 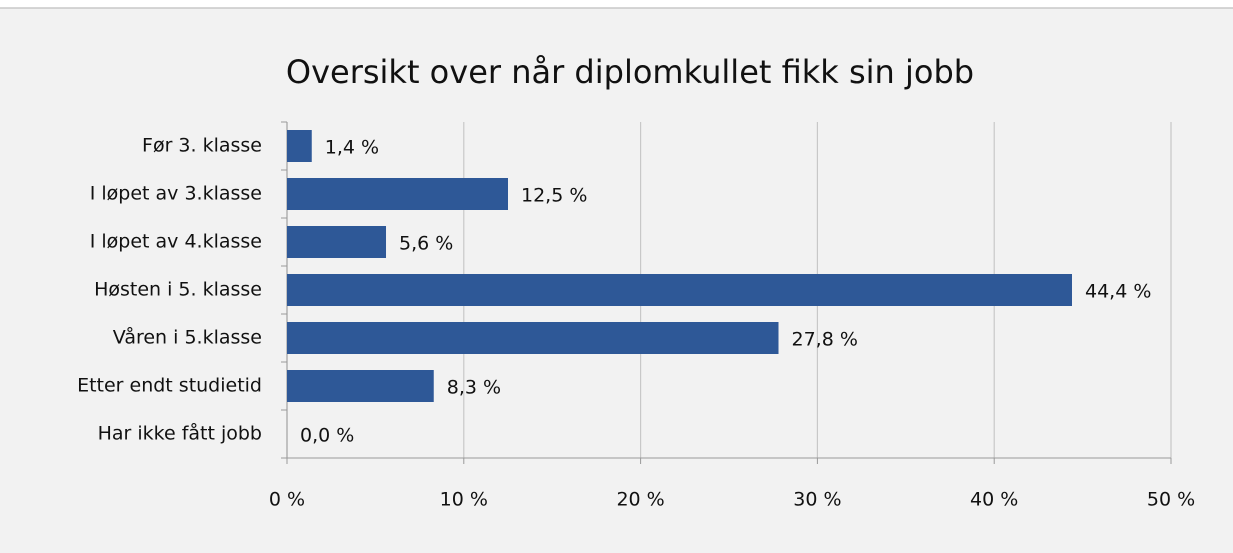 I want to click on data-label: 8,3 %, so click(x=474, y=388).